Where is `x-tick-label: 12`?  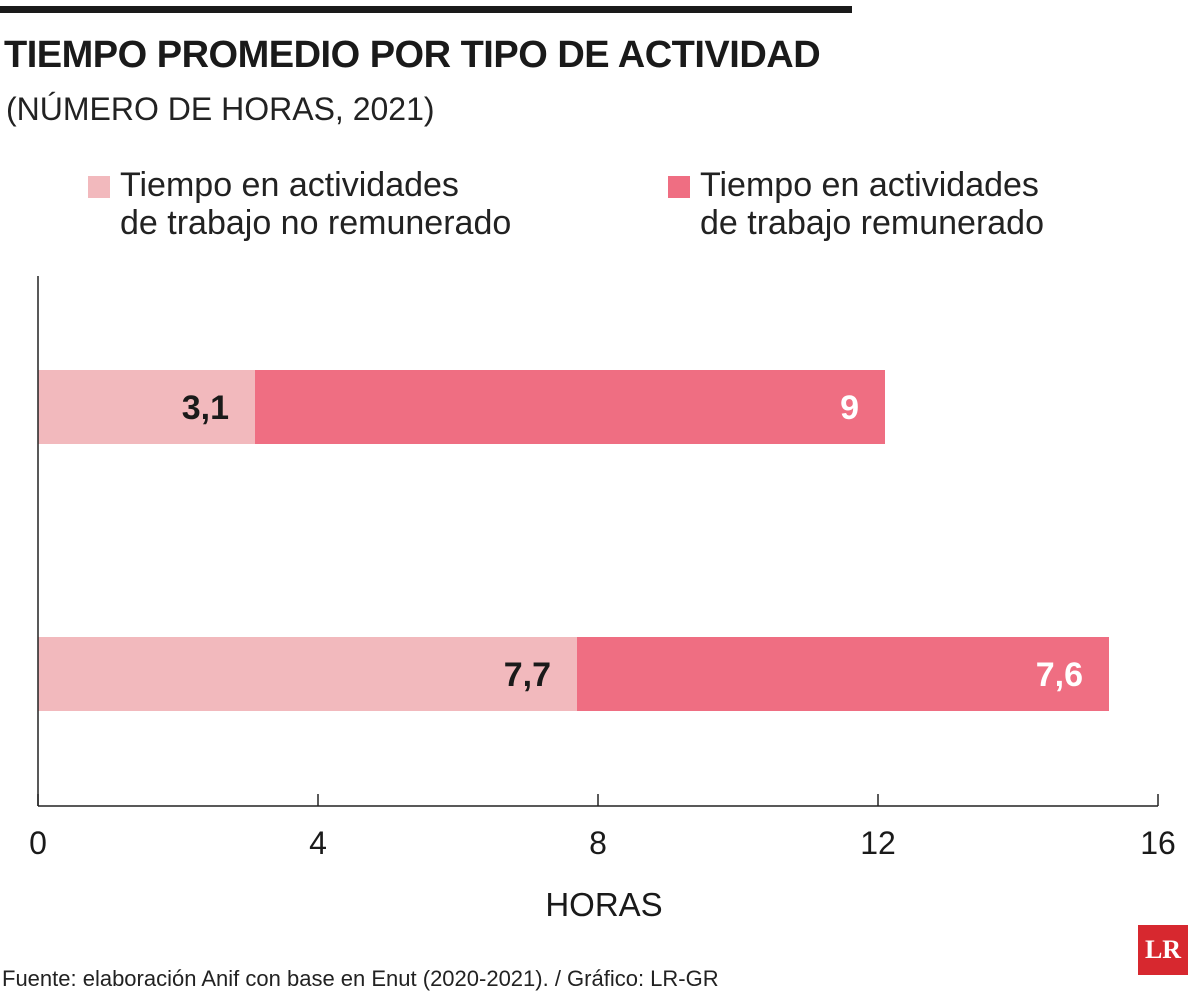 x-tick-label: 12 is located at coordinates (878, 843).